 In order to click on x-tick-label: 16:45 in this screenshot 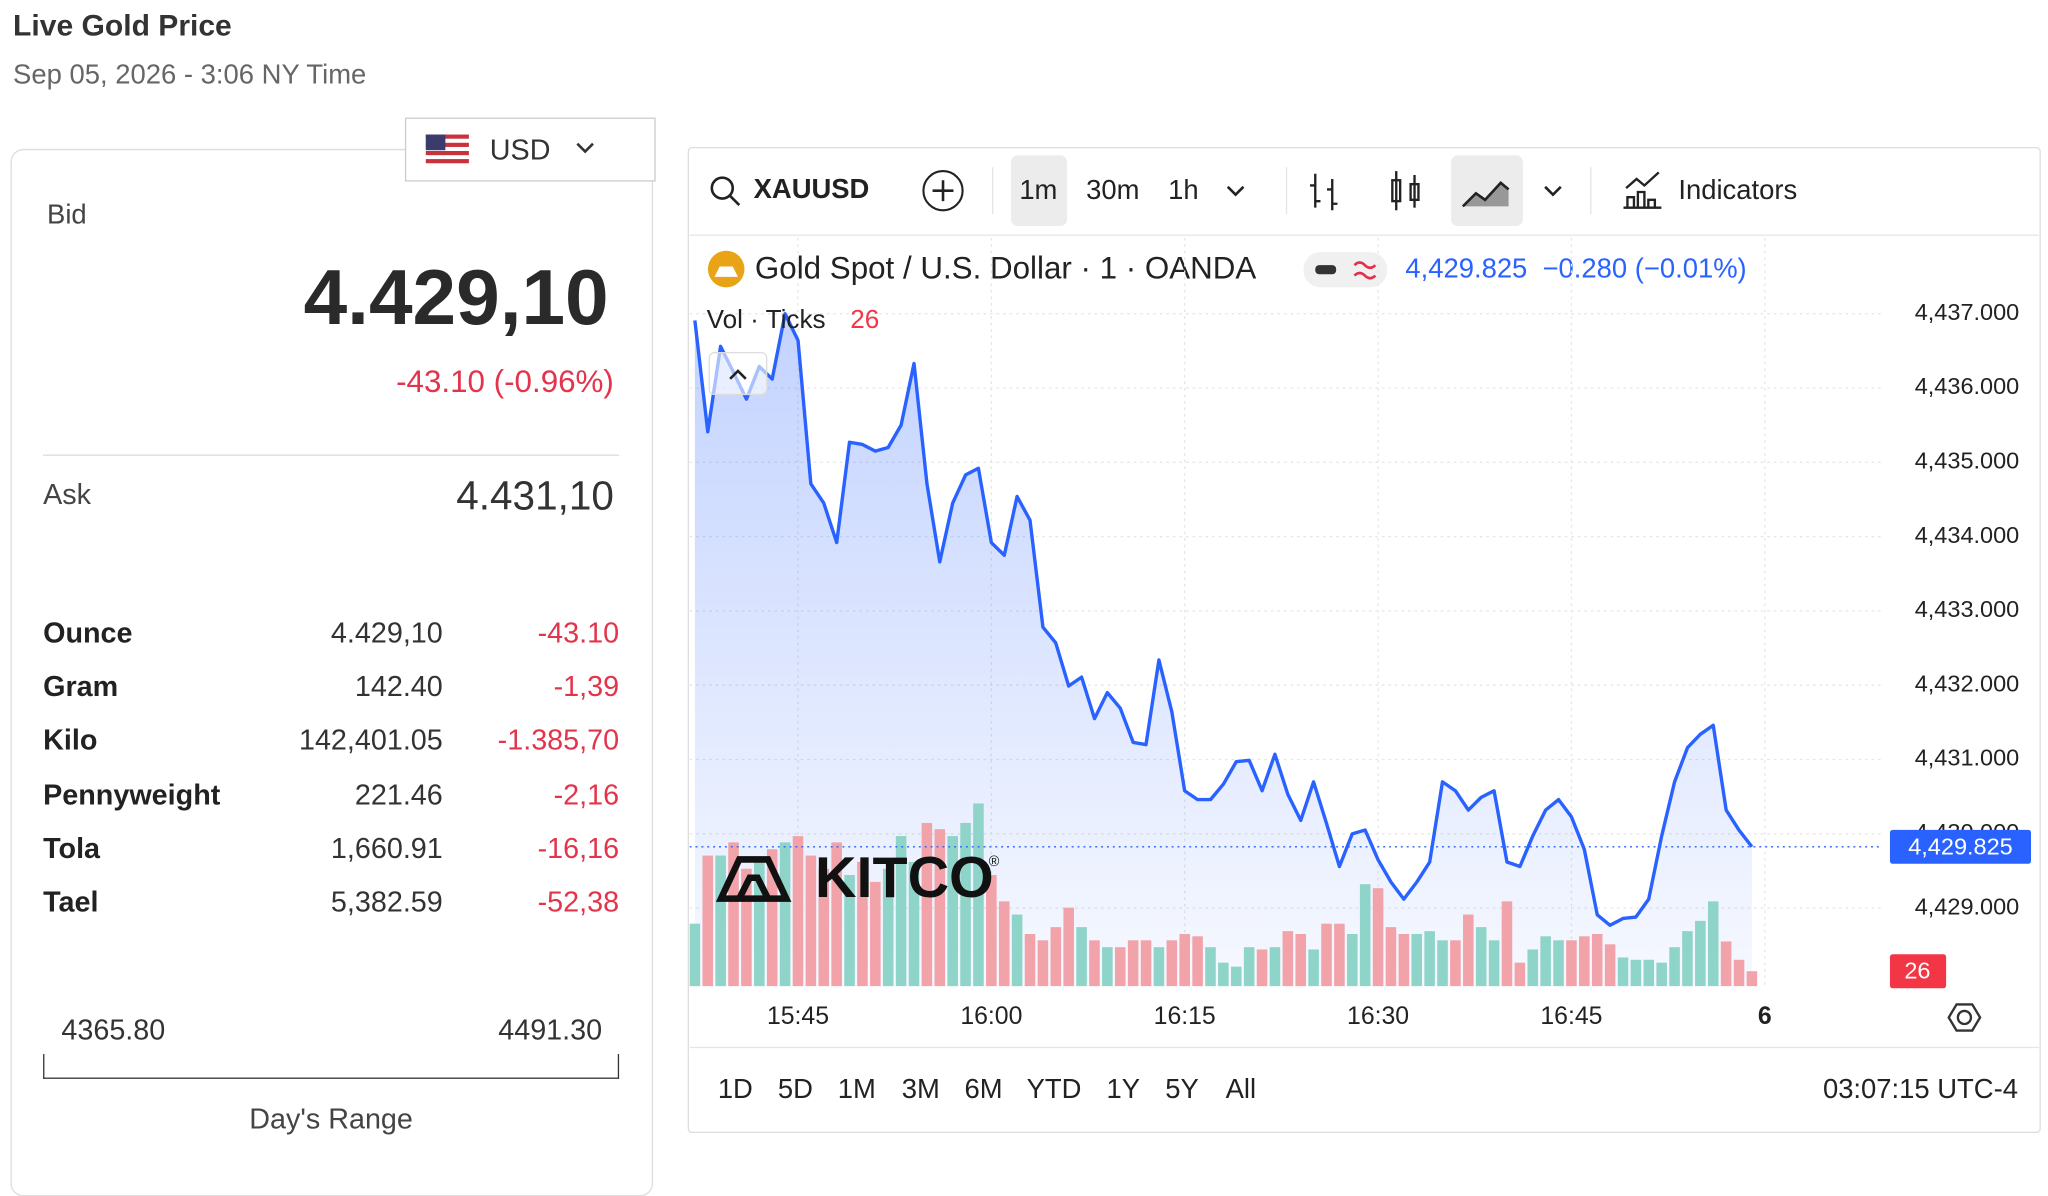, I will do `click(1571, 1016)`.